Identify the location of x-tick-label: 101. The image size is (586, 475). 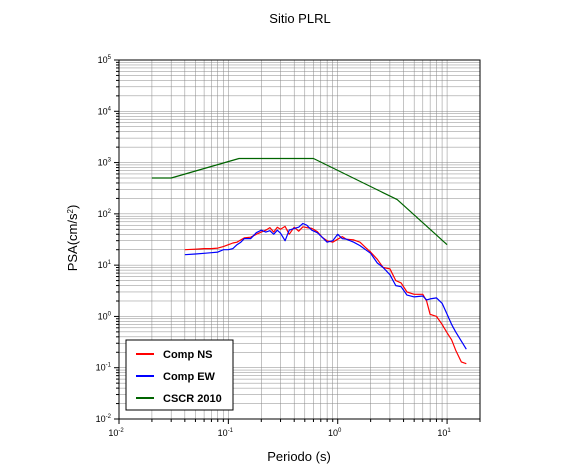
(444, 433).